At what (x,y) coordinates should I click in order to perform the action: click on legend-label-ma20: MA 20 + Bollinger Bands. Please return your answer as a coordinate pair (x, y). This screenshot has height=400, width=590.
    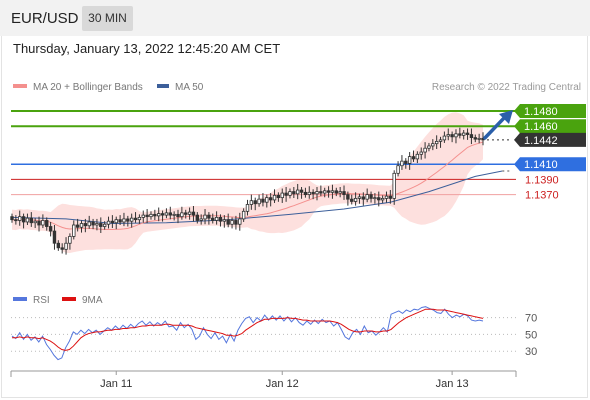
    Looking at the image, I should click on (88, 87).